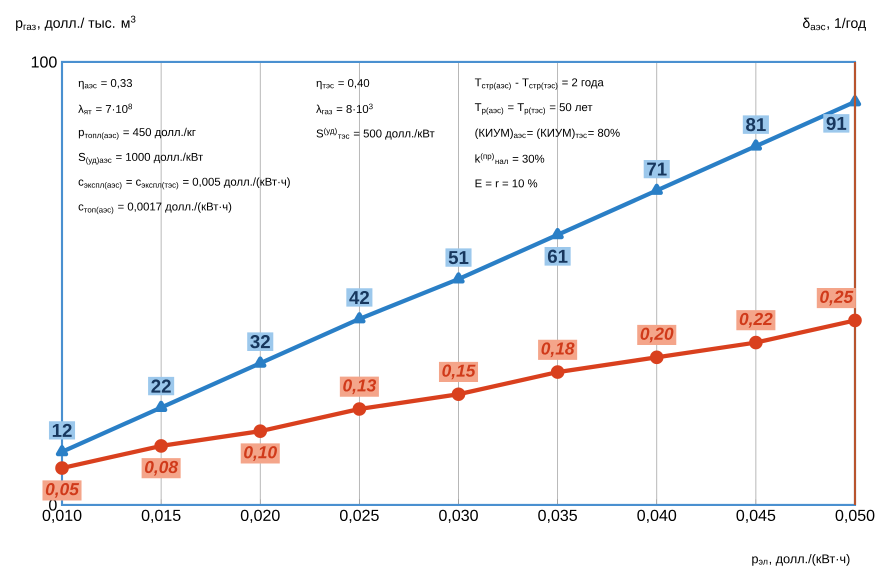 Image resolution: width=879 pixels, height=570 pixels. Describe the element at coordinates (836, 123) in the screenshot. I see `data-label: 91` at that location.